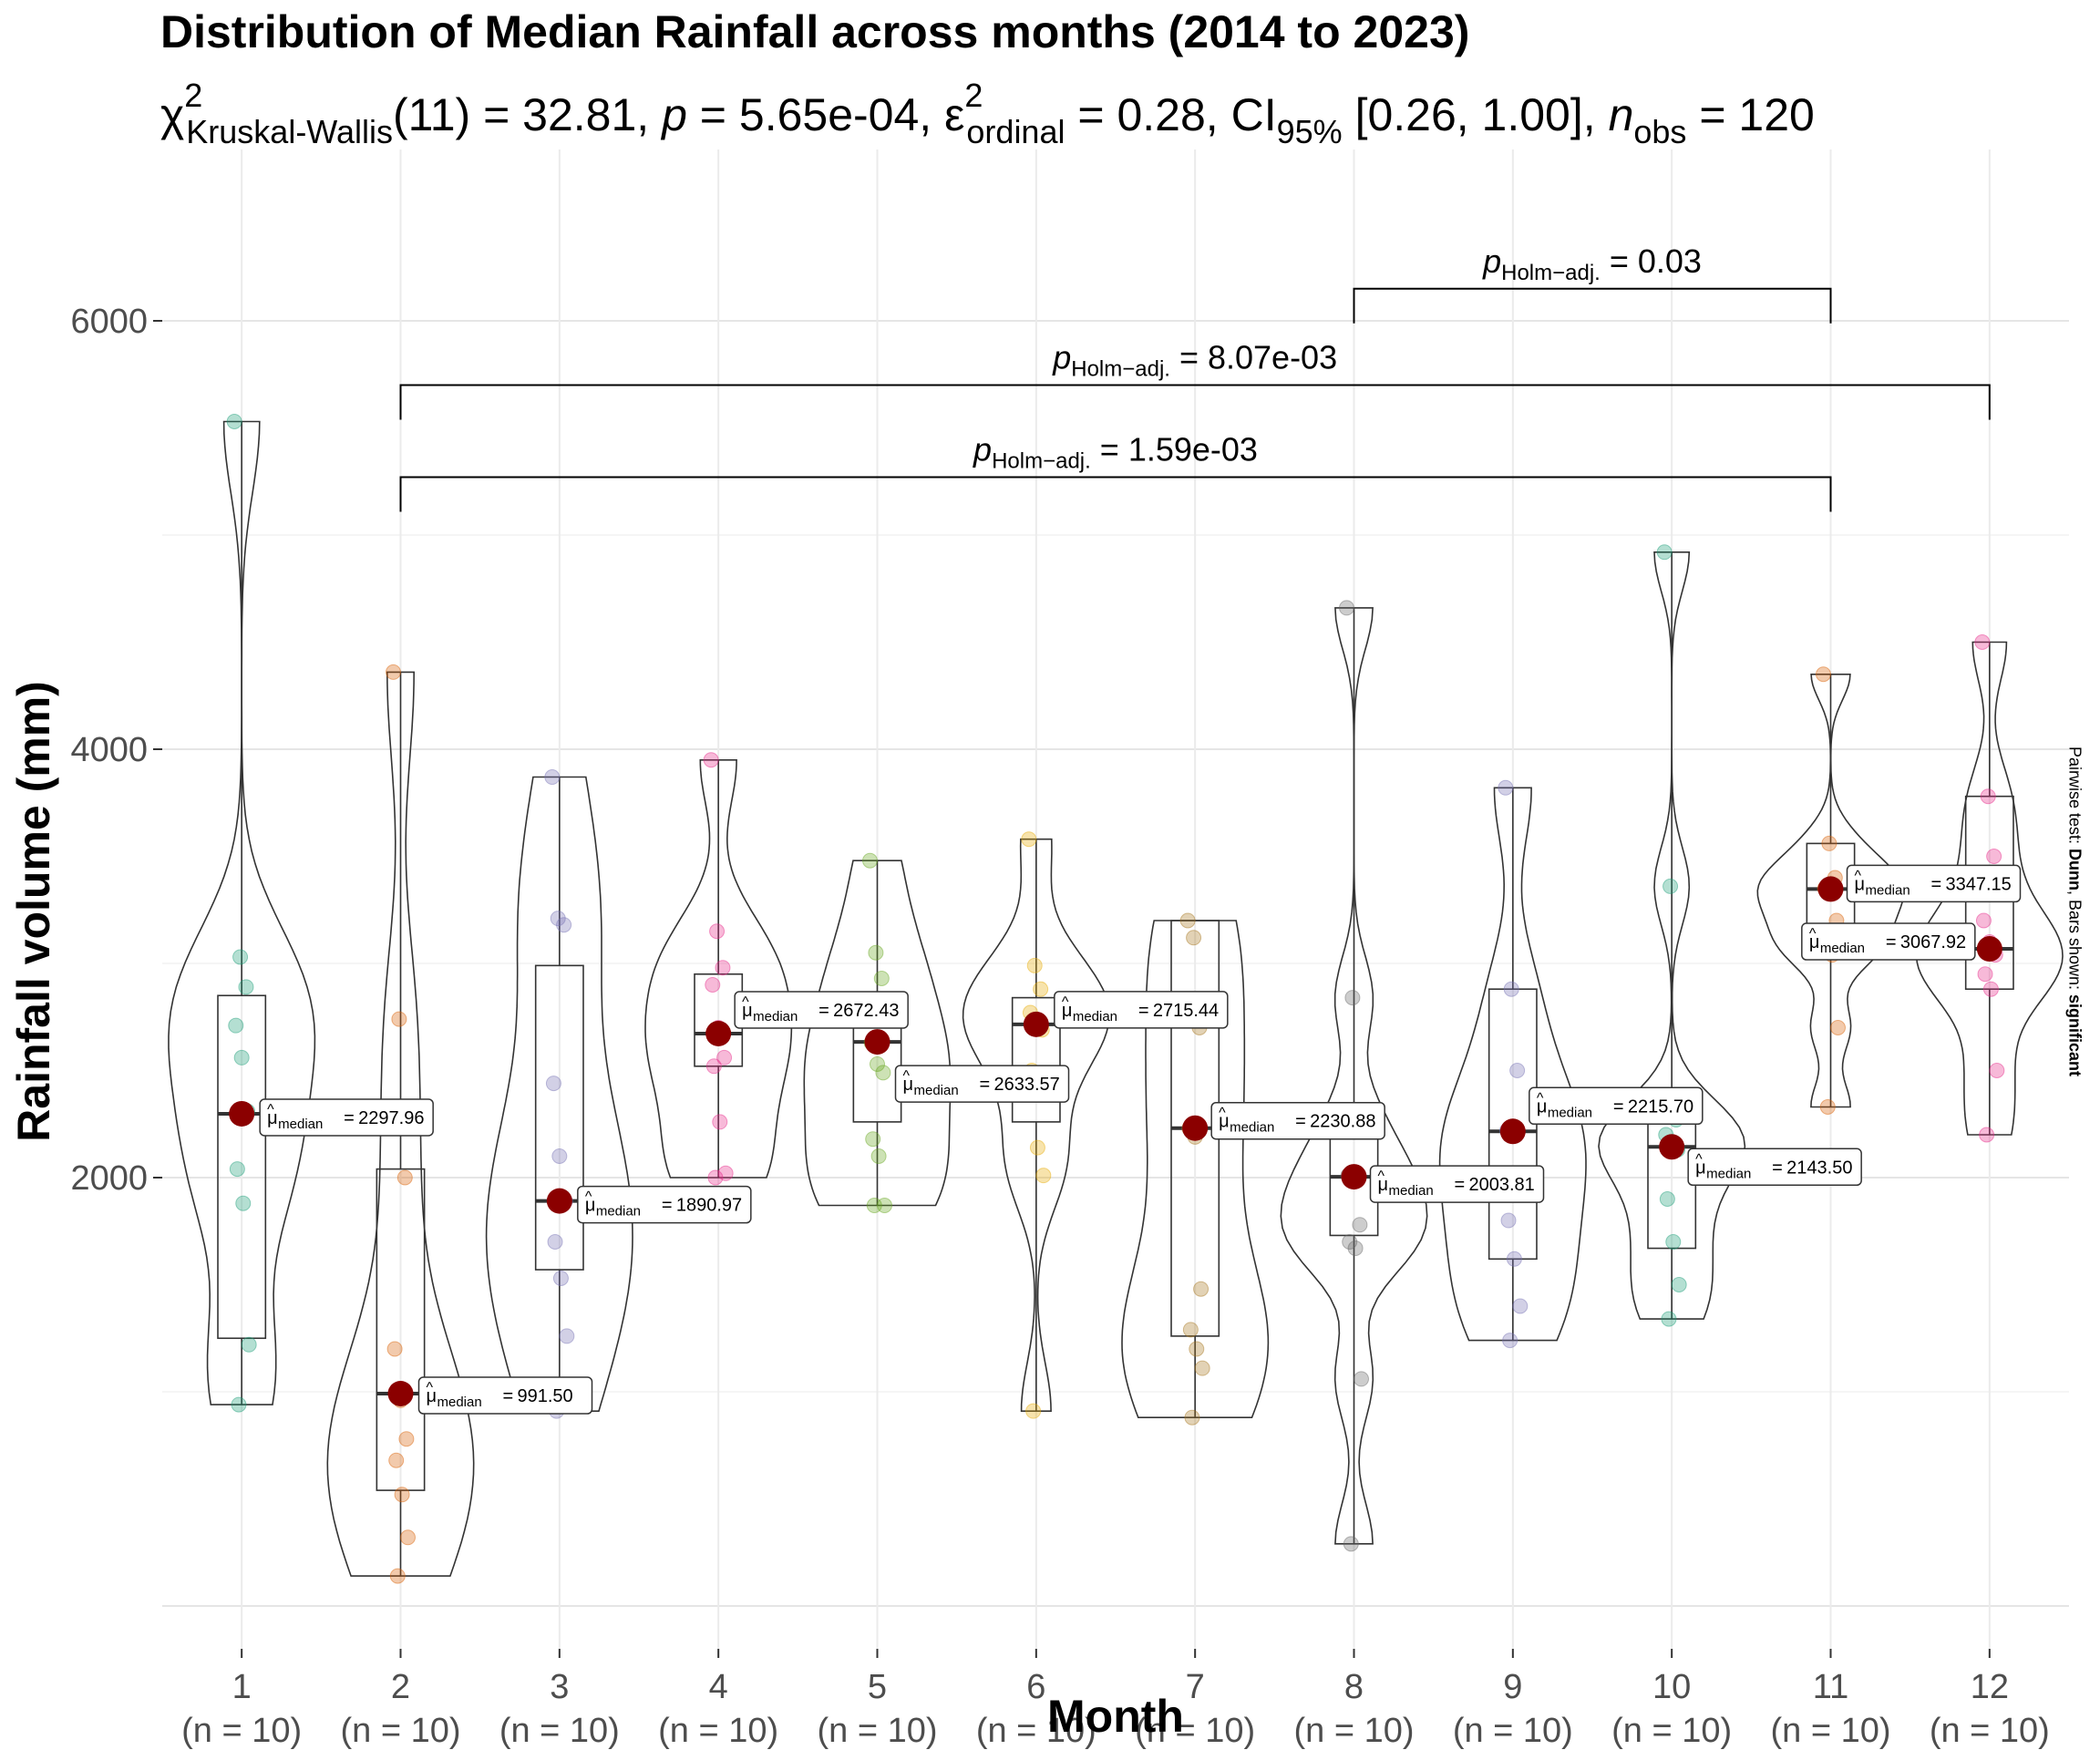  I want to click on median-label-2: ^μ median = 991.50, so click(505, 1395).